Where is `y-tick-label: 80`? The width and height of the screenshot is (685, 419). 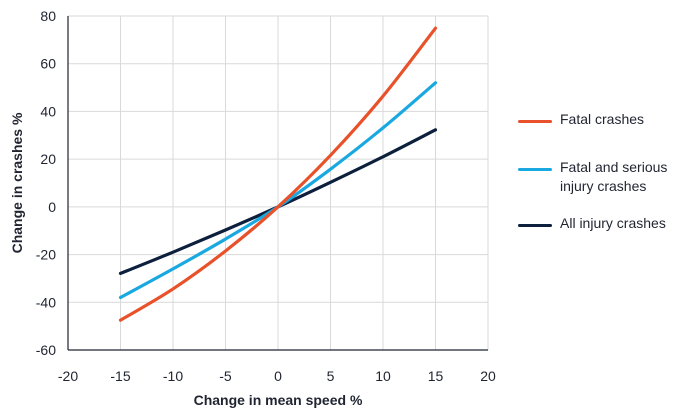 y-tick-label: 80 is located at coordinates (48, 16).